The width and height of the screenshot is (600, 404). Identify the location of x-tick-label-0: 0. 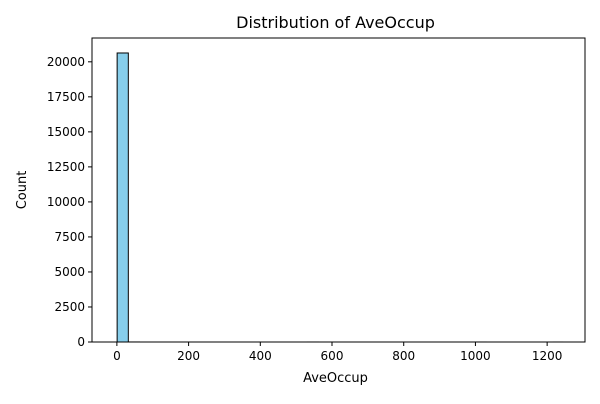
(117, 356).